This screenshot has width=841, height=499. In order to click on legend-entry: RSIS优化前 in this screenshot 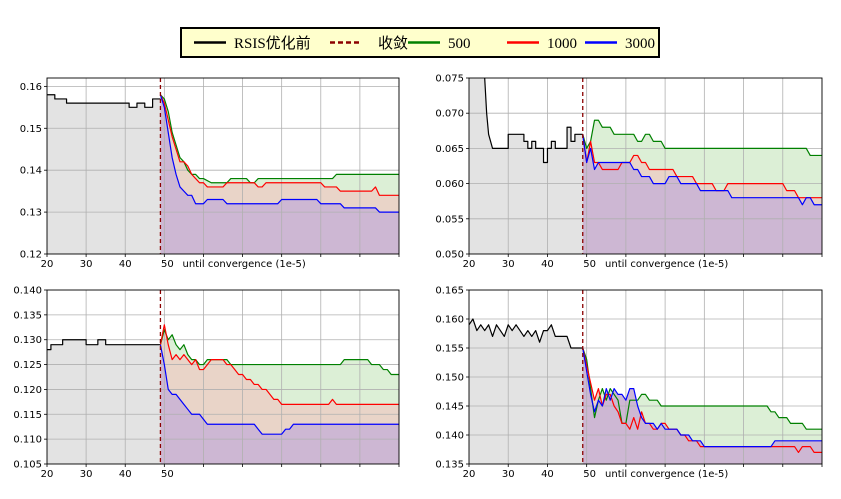, I will do `click(252, 43)`.